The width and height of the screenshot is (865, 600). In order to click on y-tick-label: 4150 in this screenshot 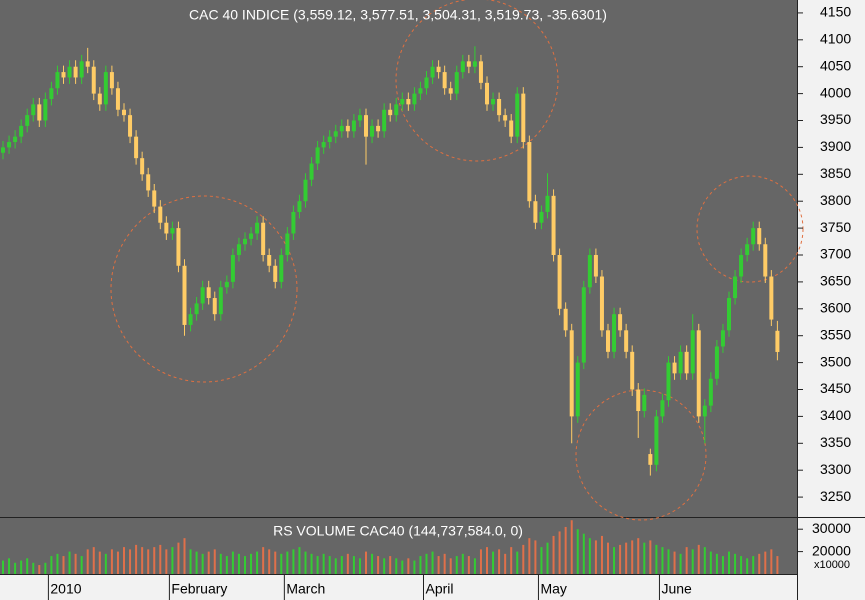, I will do `click(835, 12)`.